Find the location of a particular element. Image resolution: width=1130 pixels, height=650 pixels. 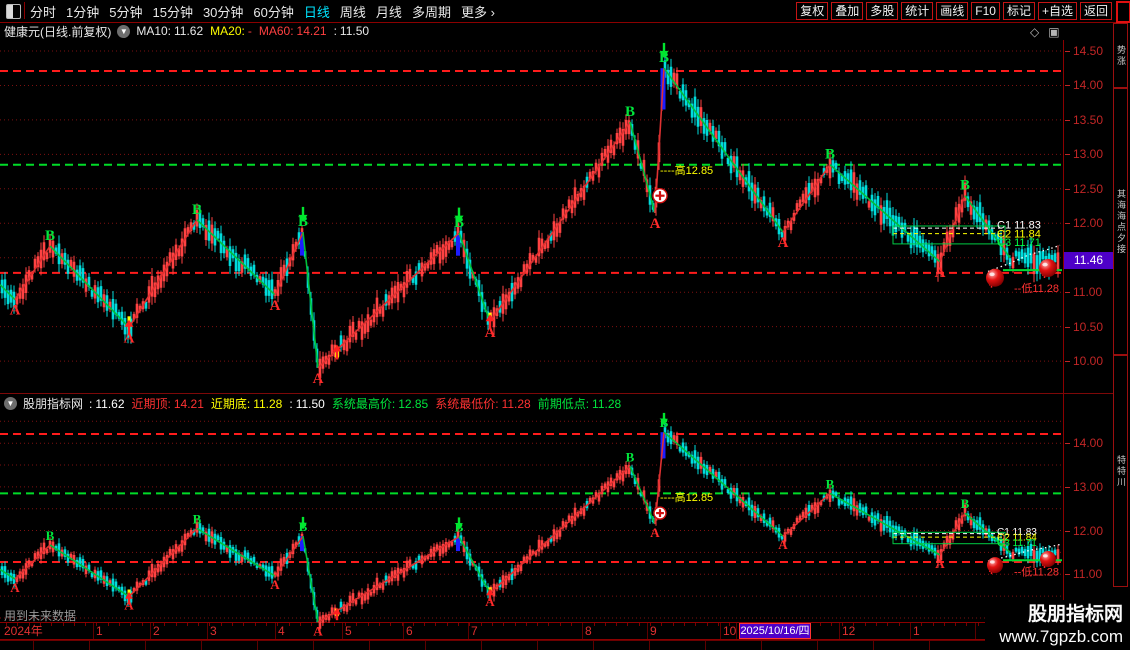

corner-red-box is located at coordinates (1123, 12).